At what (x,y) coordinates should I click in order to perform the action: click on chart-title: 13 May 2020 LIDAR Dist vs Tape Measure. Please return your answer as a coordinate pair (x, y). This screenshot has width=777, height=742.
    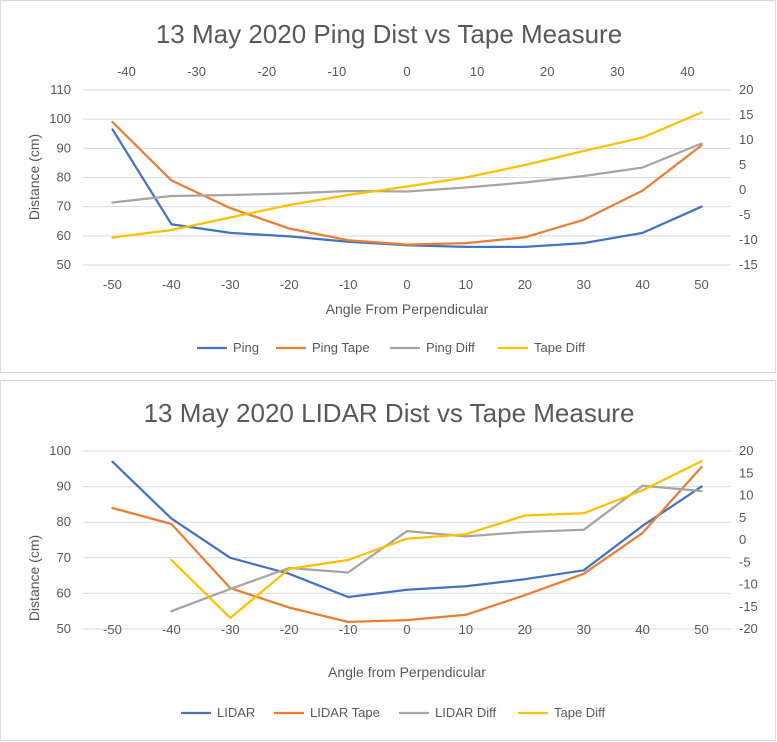
    Looking at the image, I should click on (389, 413).